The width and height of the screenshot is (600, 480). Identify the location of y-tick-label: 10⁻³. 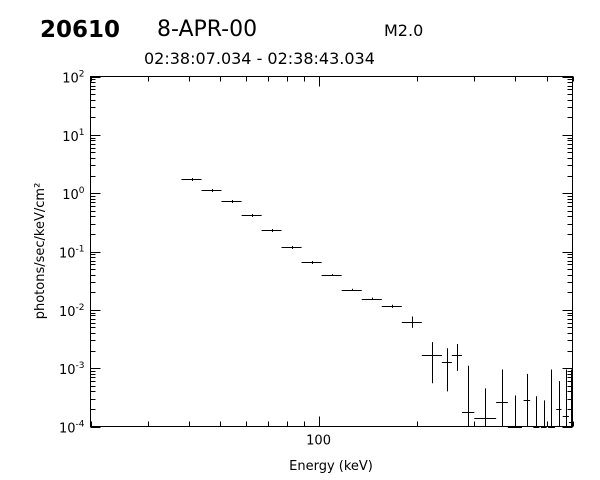
(72, 369).